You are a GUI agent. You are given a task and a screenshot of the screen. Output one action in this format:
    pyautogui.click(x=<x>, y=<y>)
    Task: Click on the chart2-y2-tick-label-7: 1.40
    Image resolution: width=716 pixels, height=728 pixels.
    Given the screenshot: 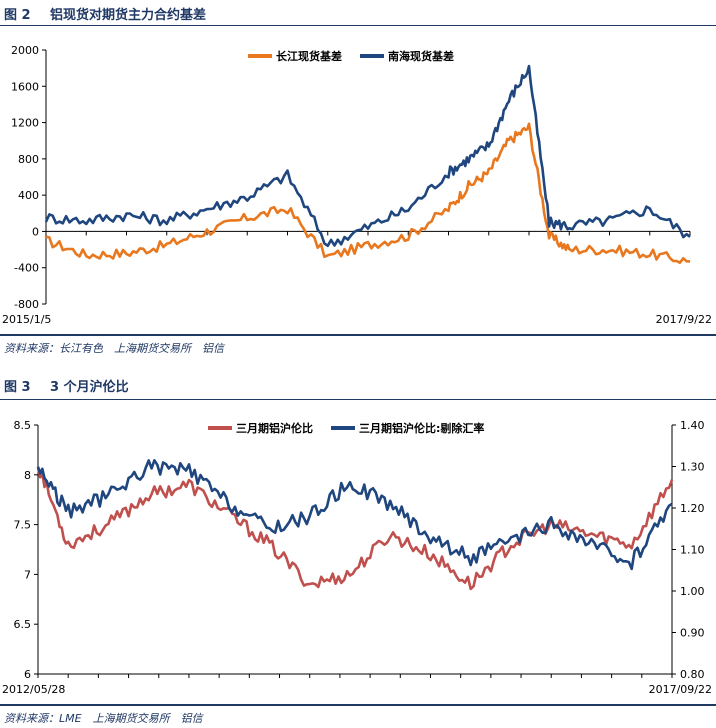 What is the action you would take?
    pyautogui.click(x=692, y=425)
    